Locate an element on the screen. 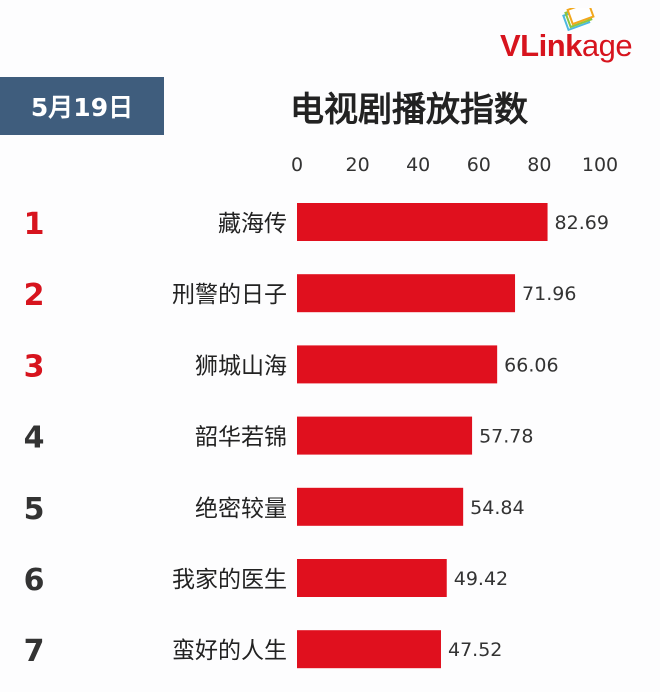  vlinkage-logo: VLinkage is located at coordinates (566, 46).